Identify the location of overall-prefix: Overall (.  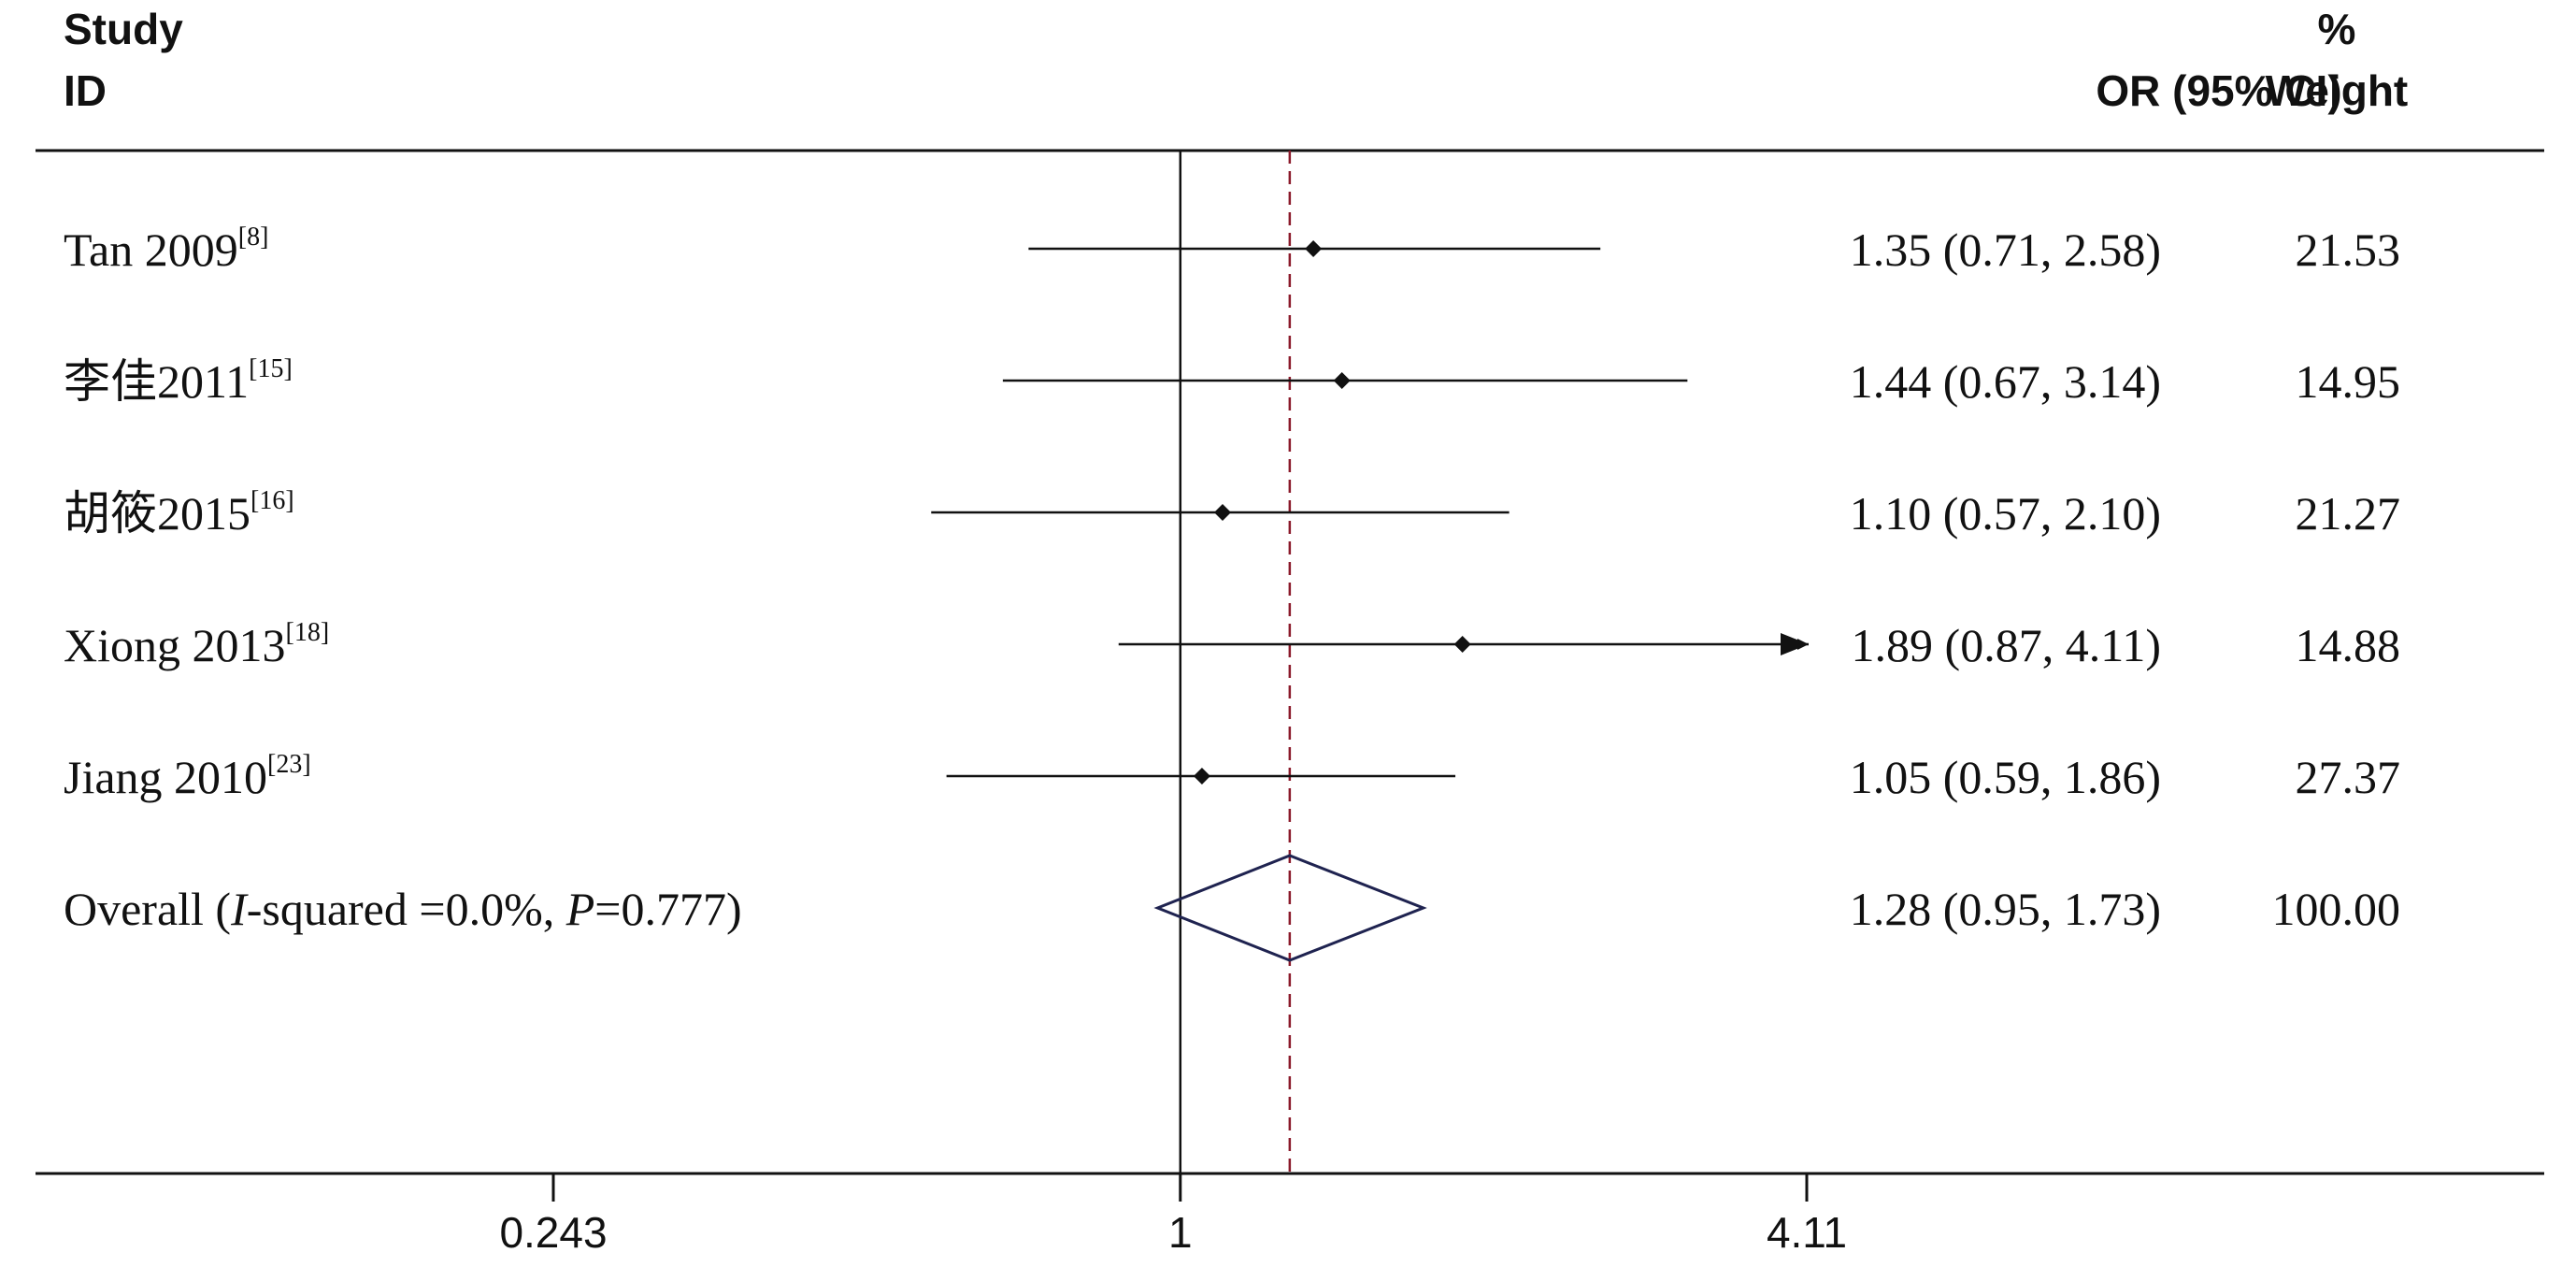
(148, 909).